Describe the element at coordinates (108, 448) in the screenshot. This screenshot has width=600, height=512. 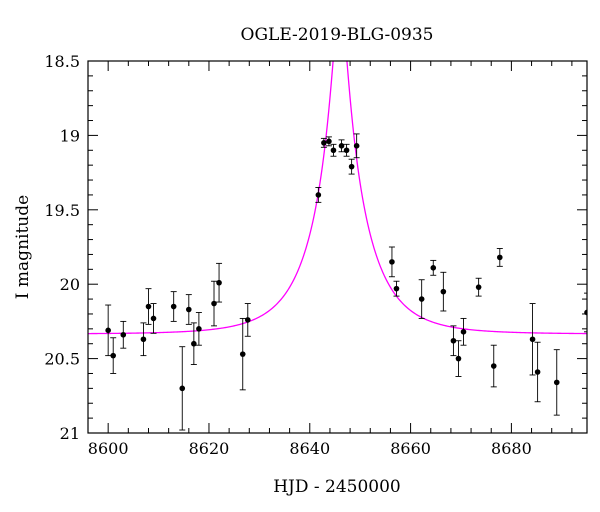
I see `x-tick-label: 8600` at that location.